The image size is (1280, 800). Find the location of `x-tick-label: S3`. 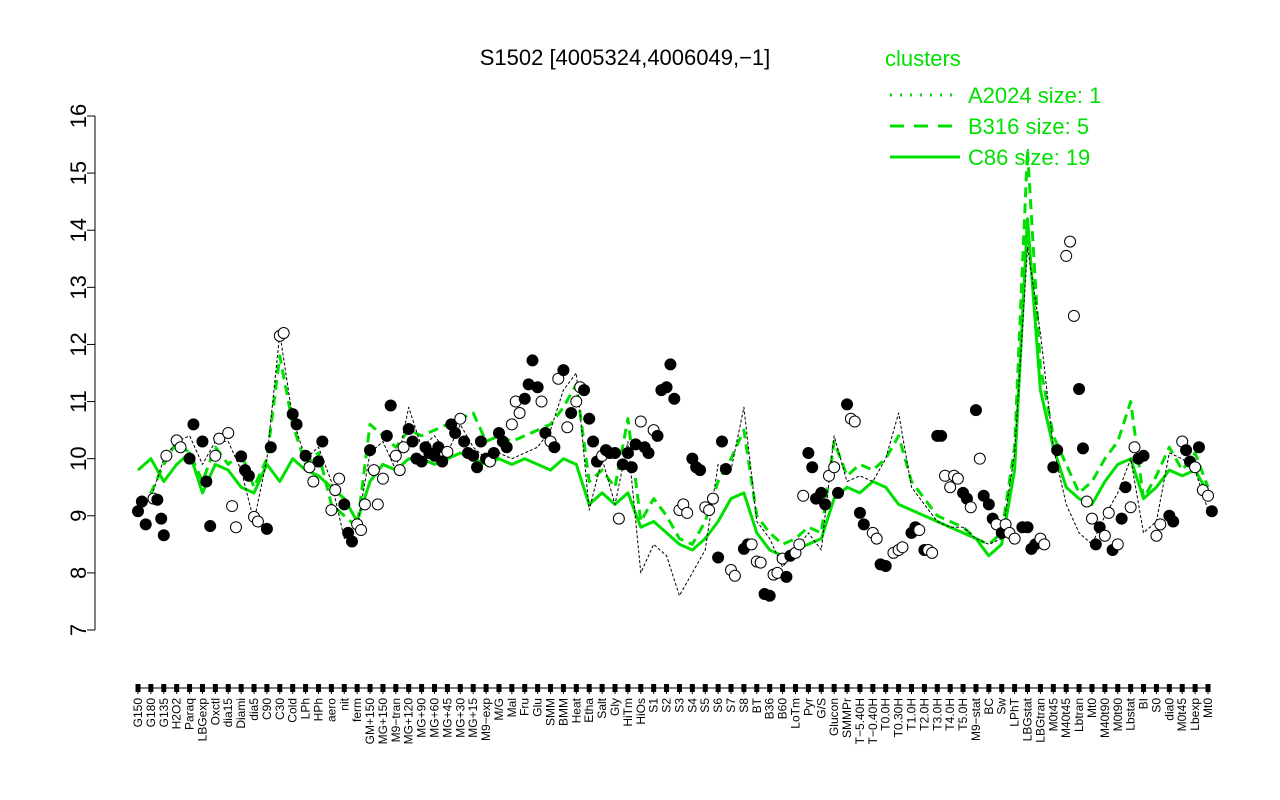

x-tick-label: S3 is located at coordinates (679, 705).